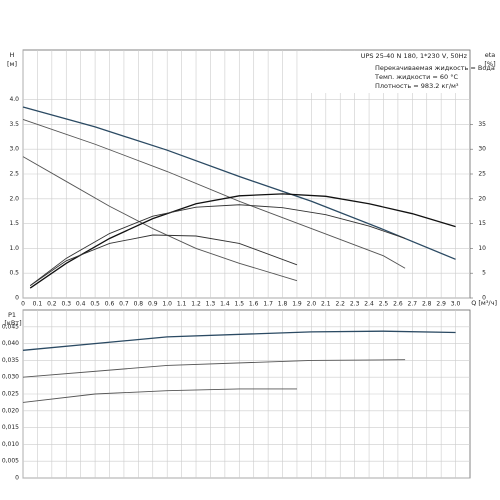 The image size is (500, 500). Describe the element at coordinates (326, 304) in the screenshot. I see `x-tick-label: 2.1` at that location.